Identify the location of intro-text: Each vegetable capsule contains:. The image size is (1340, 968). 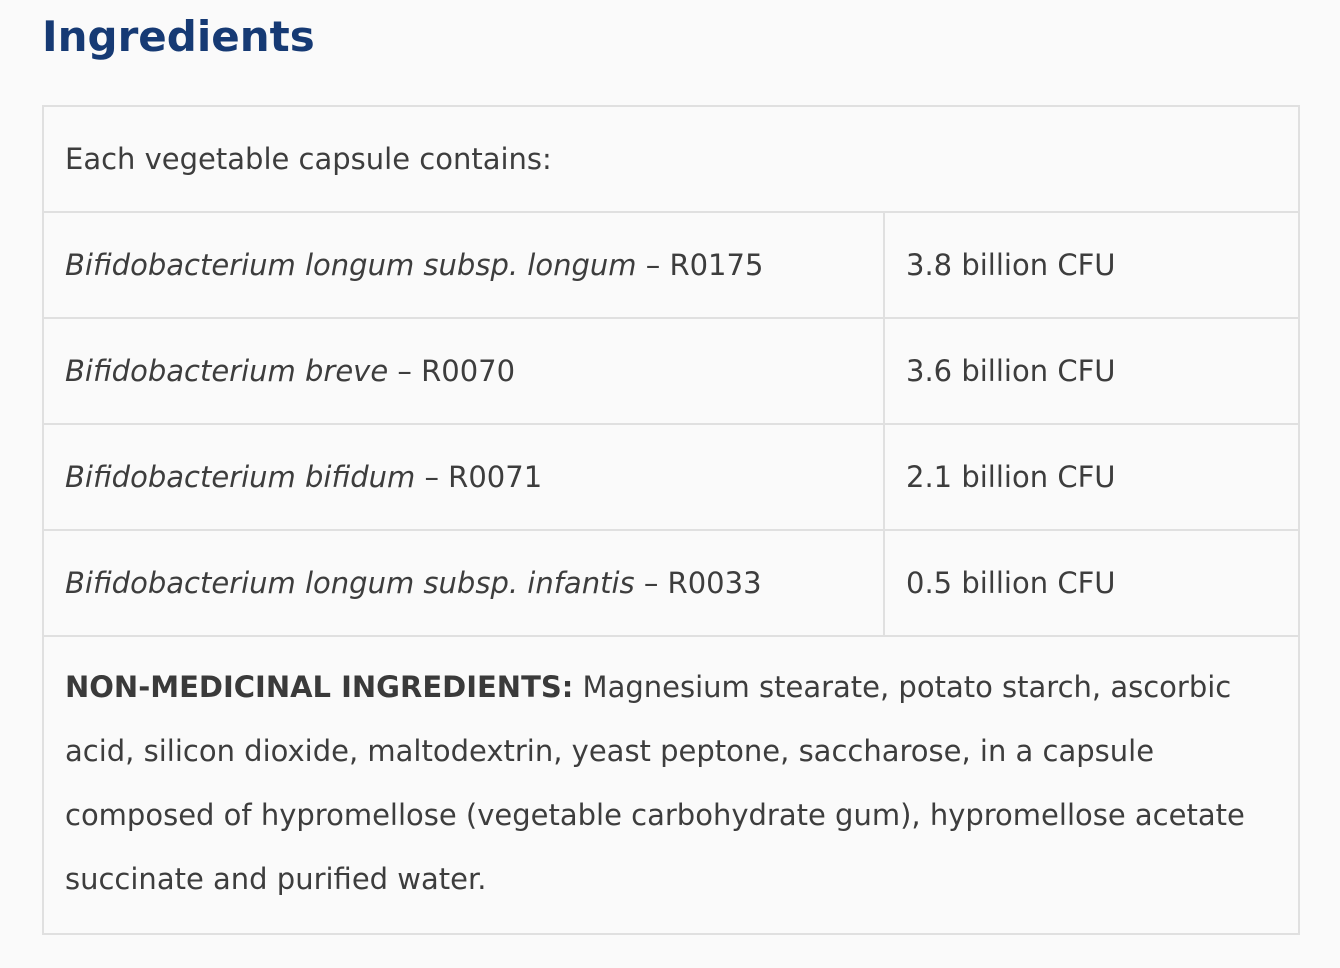
(671, 159).